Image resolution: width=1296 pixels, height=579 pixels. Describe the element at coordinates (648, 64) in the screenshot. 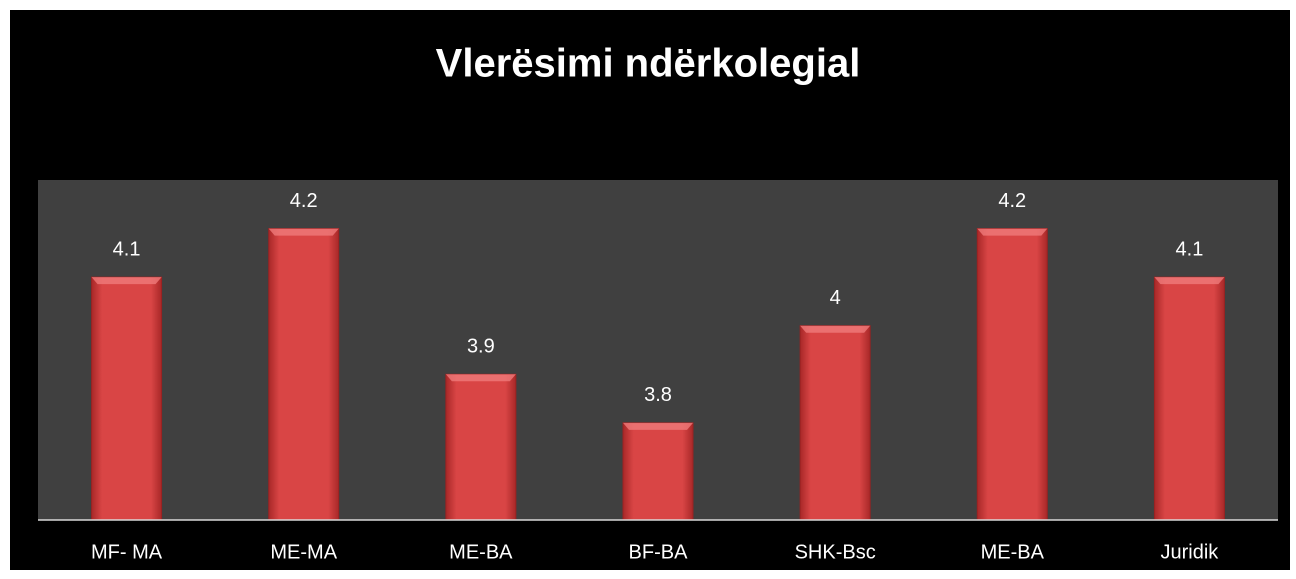

I see `chart-title: Vlerësimi ndërkolegial` at that location.